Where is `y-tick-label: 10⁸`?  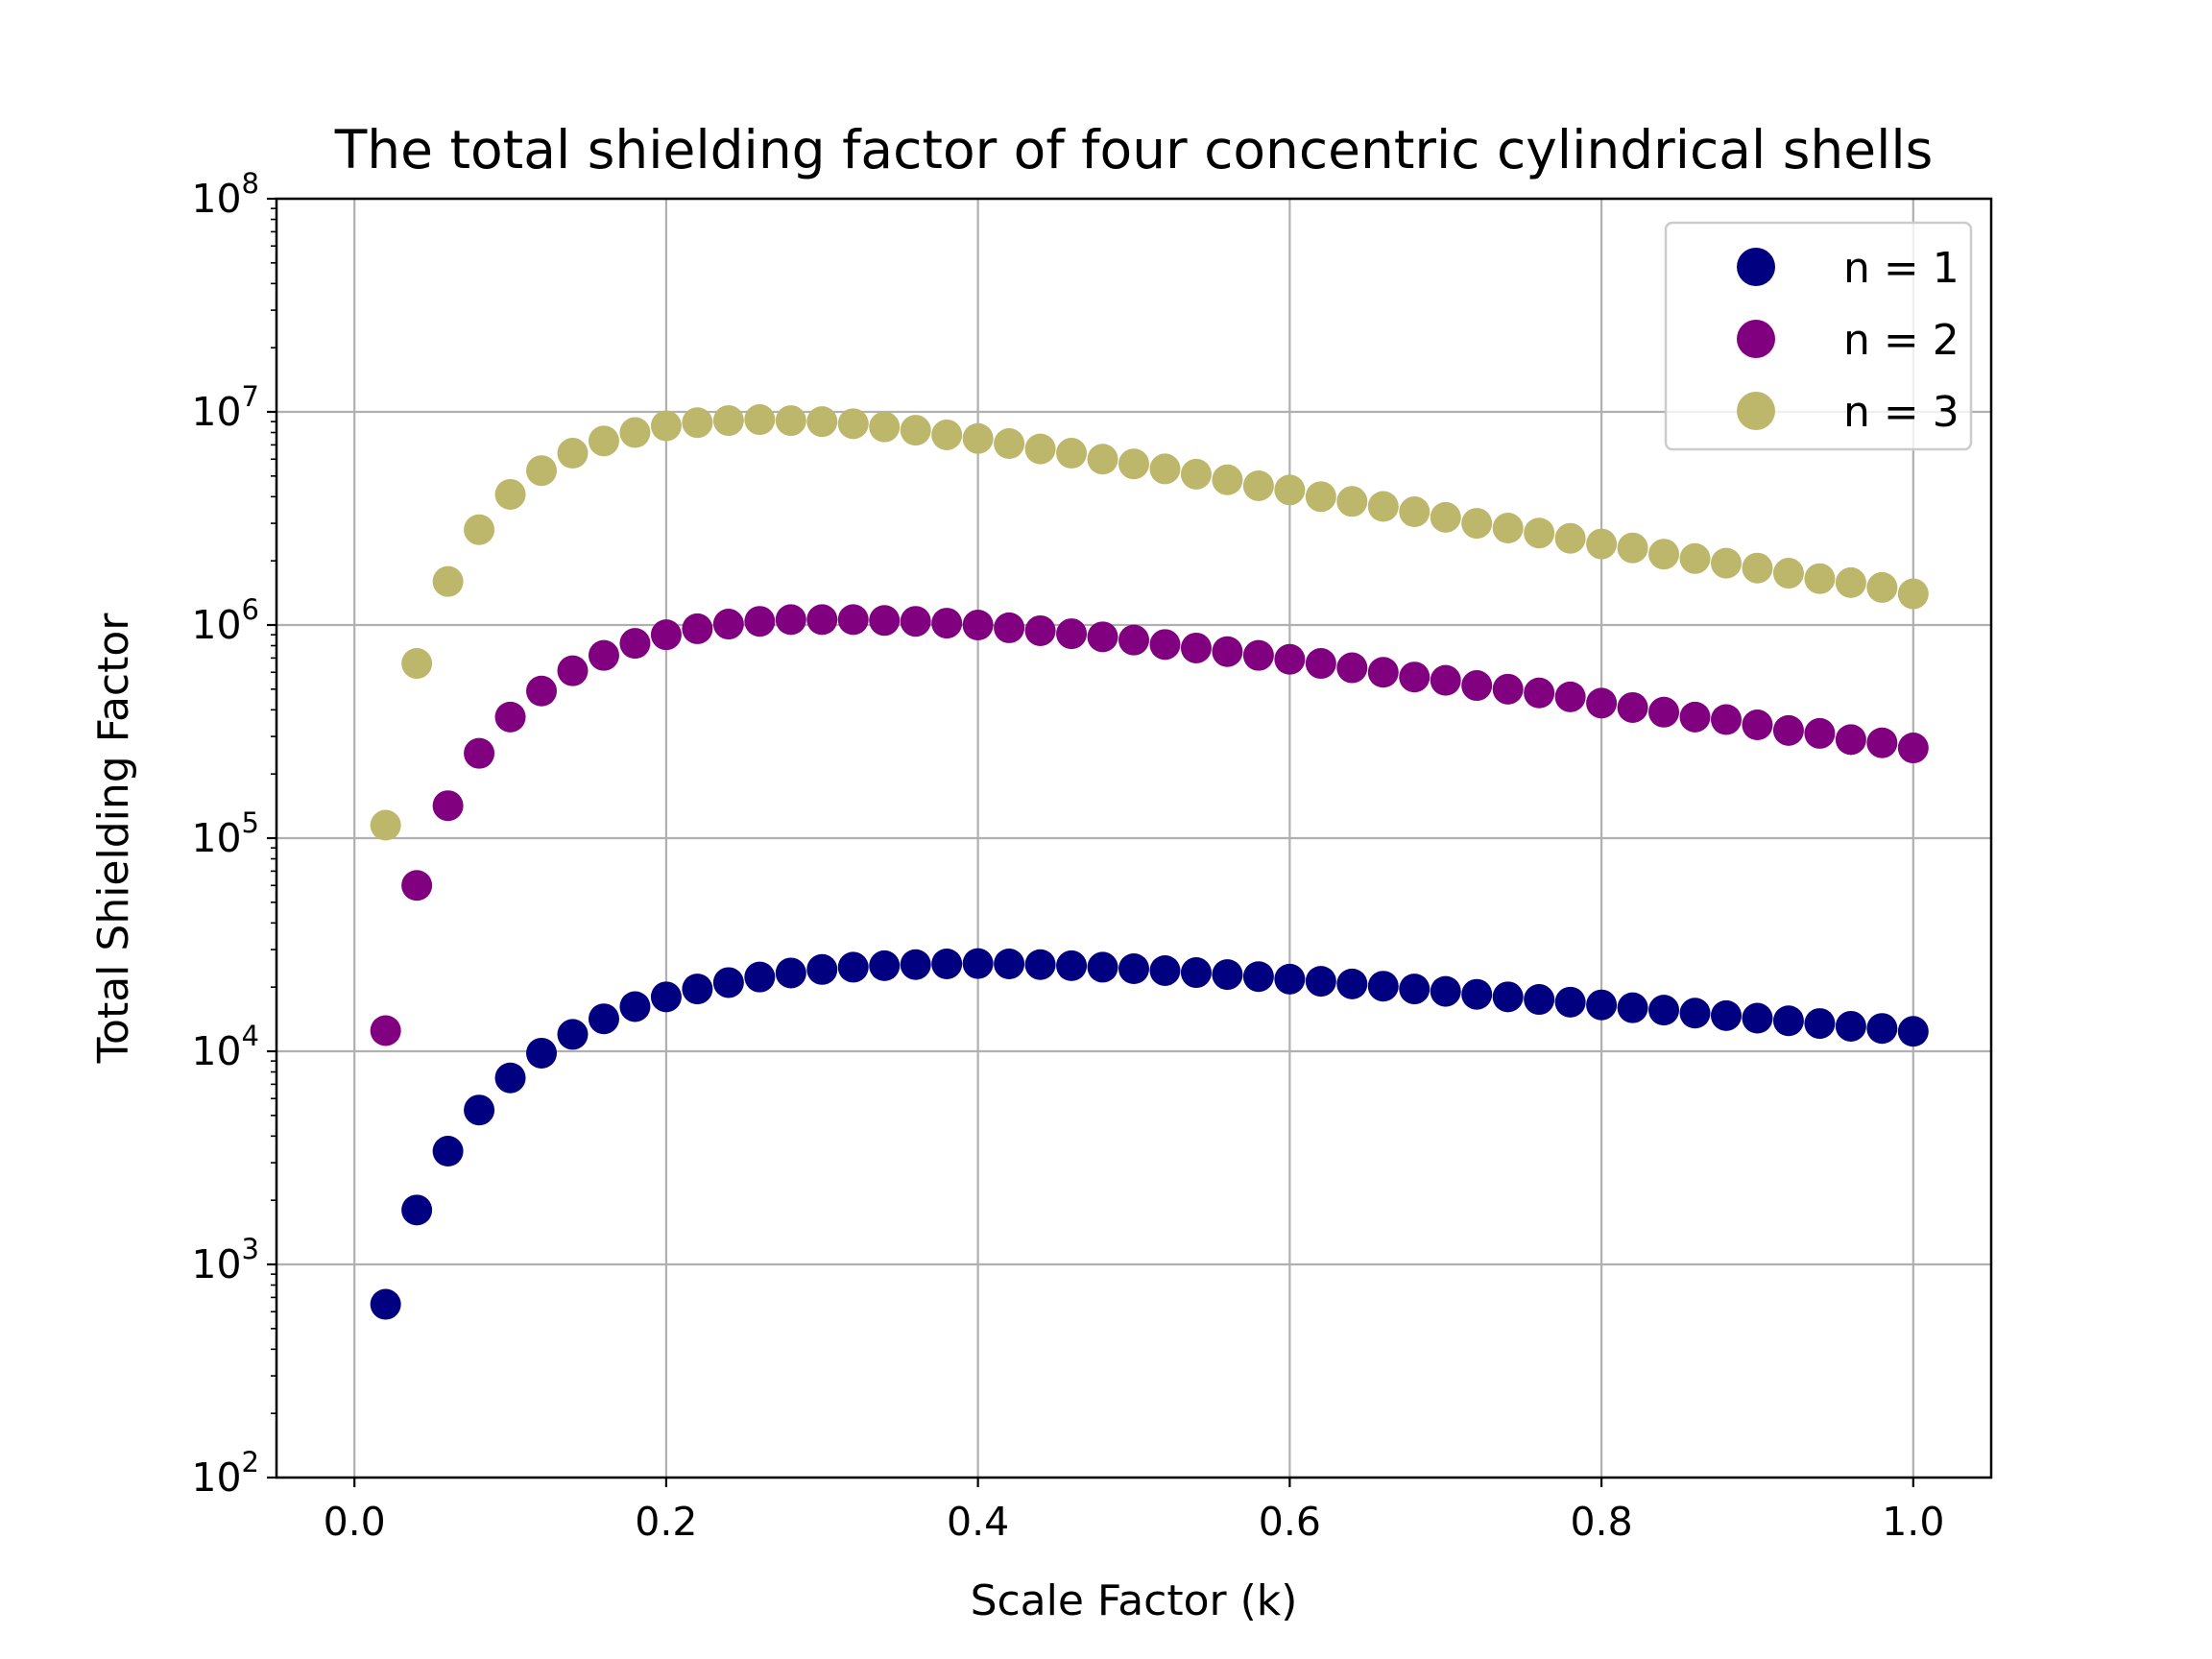 y-tick-label: 10⁸ is located at coordinates (225, 194).